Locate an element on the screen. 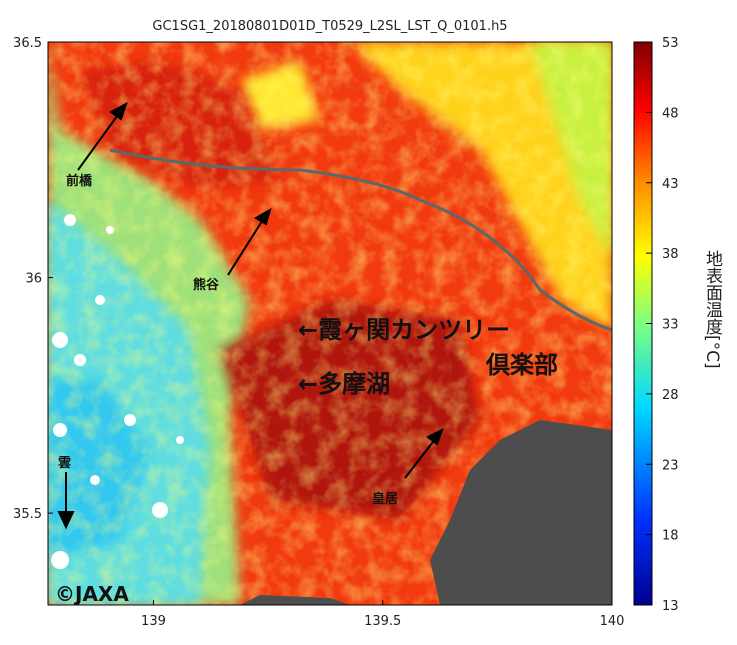 Image resolution: width=737 pixels, height=645 pixels. annotation: 前橋 is located at coordinates (79, 181).